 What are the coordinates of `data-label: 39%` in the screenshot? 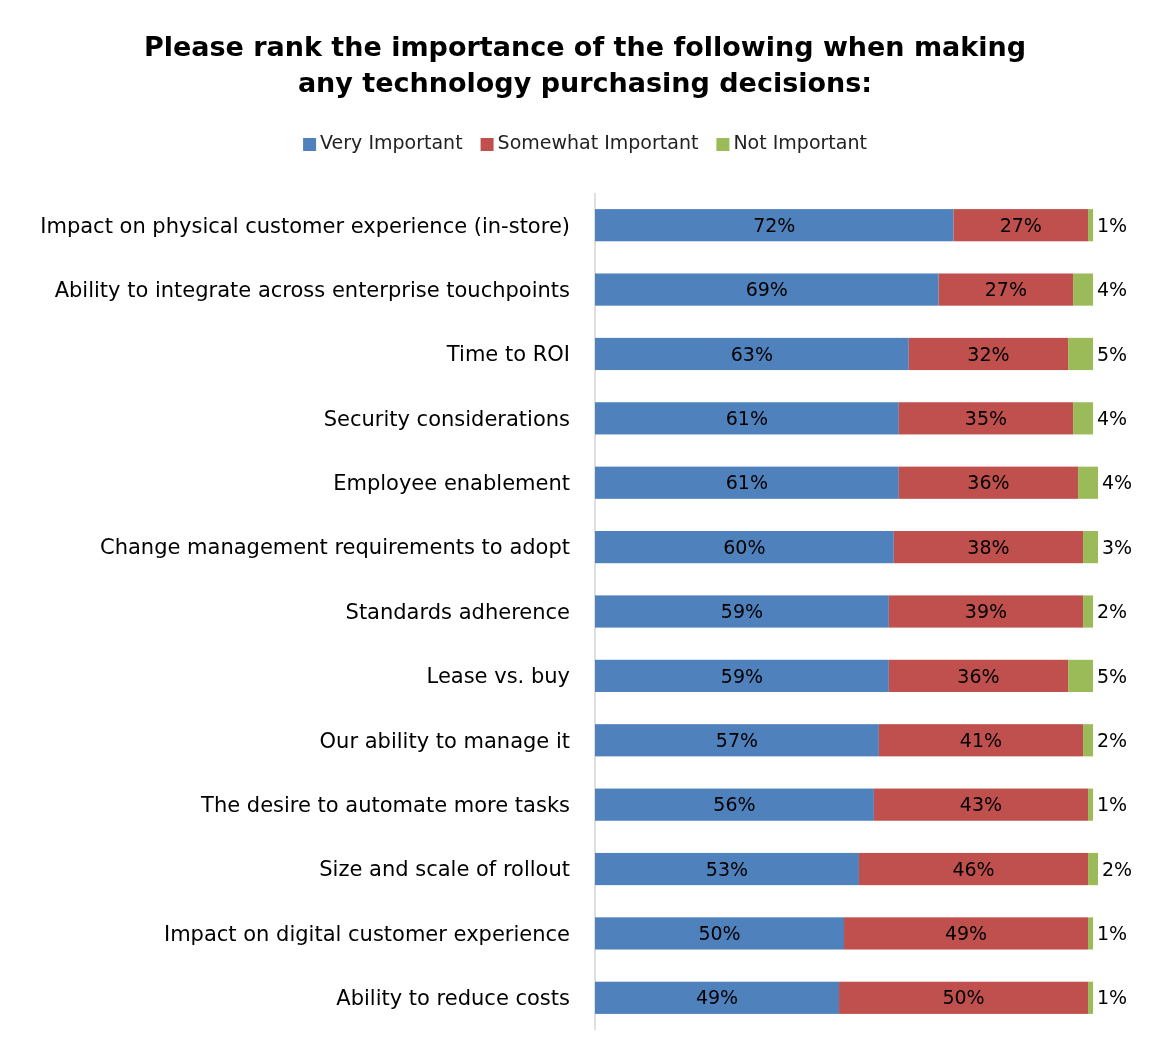 It's located at (986, 611).